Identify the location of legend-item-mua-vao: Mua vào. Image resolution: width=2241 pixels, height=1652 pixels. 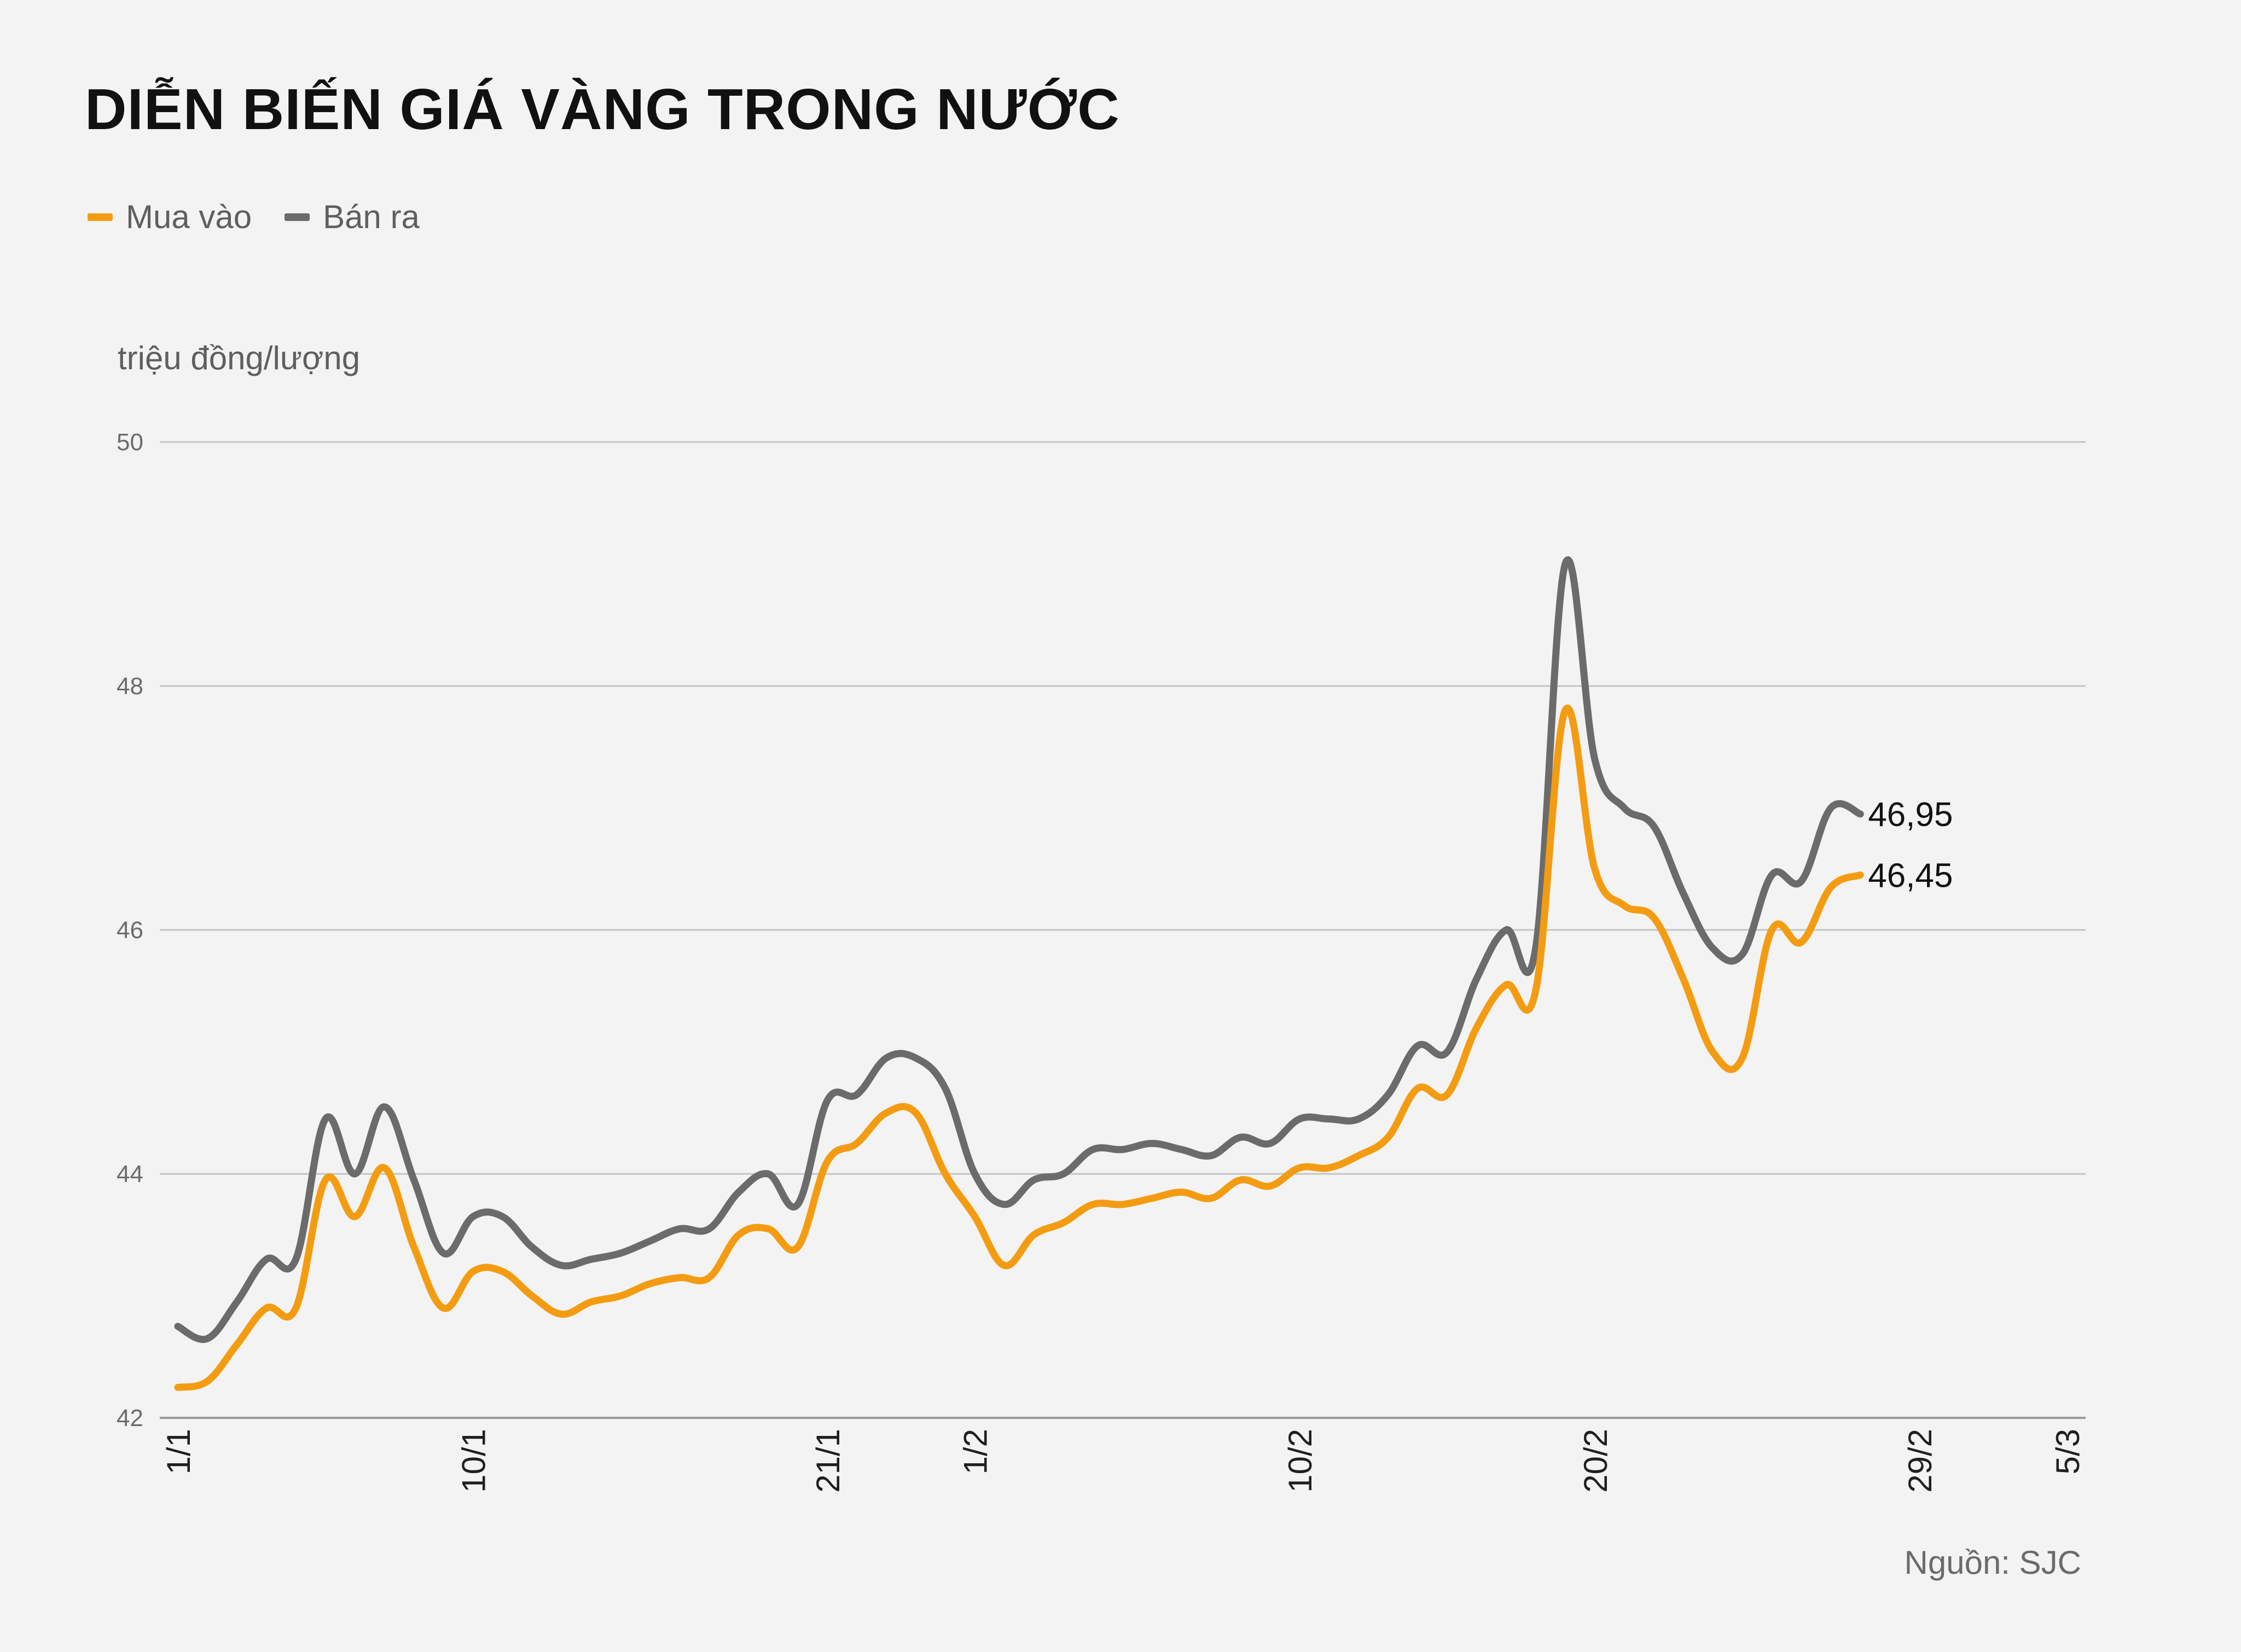
(170, 217).